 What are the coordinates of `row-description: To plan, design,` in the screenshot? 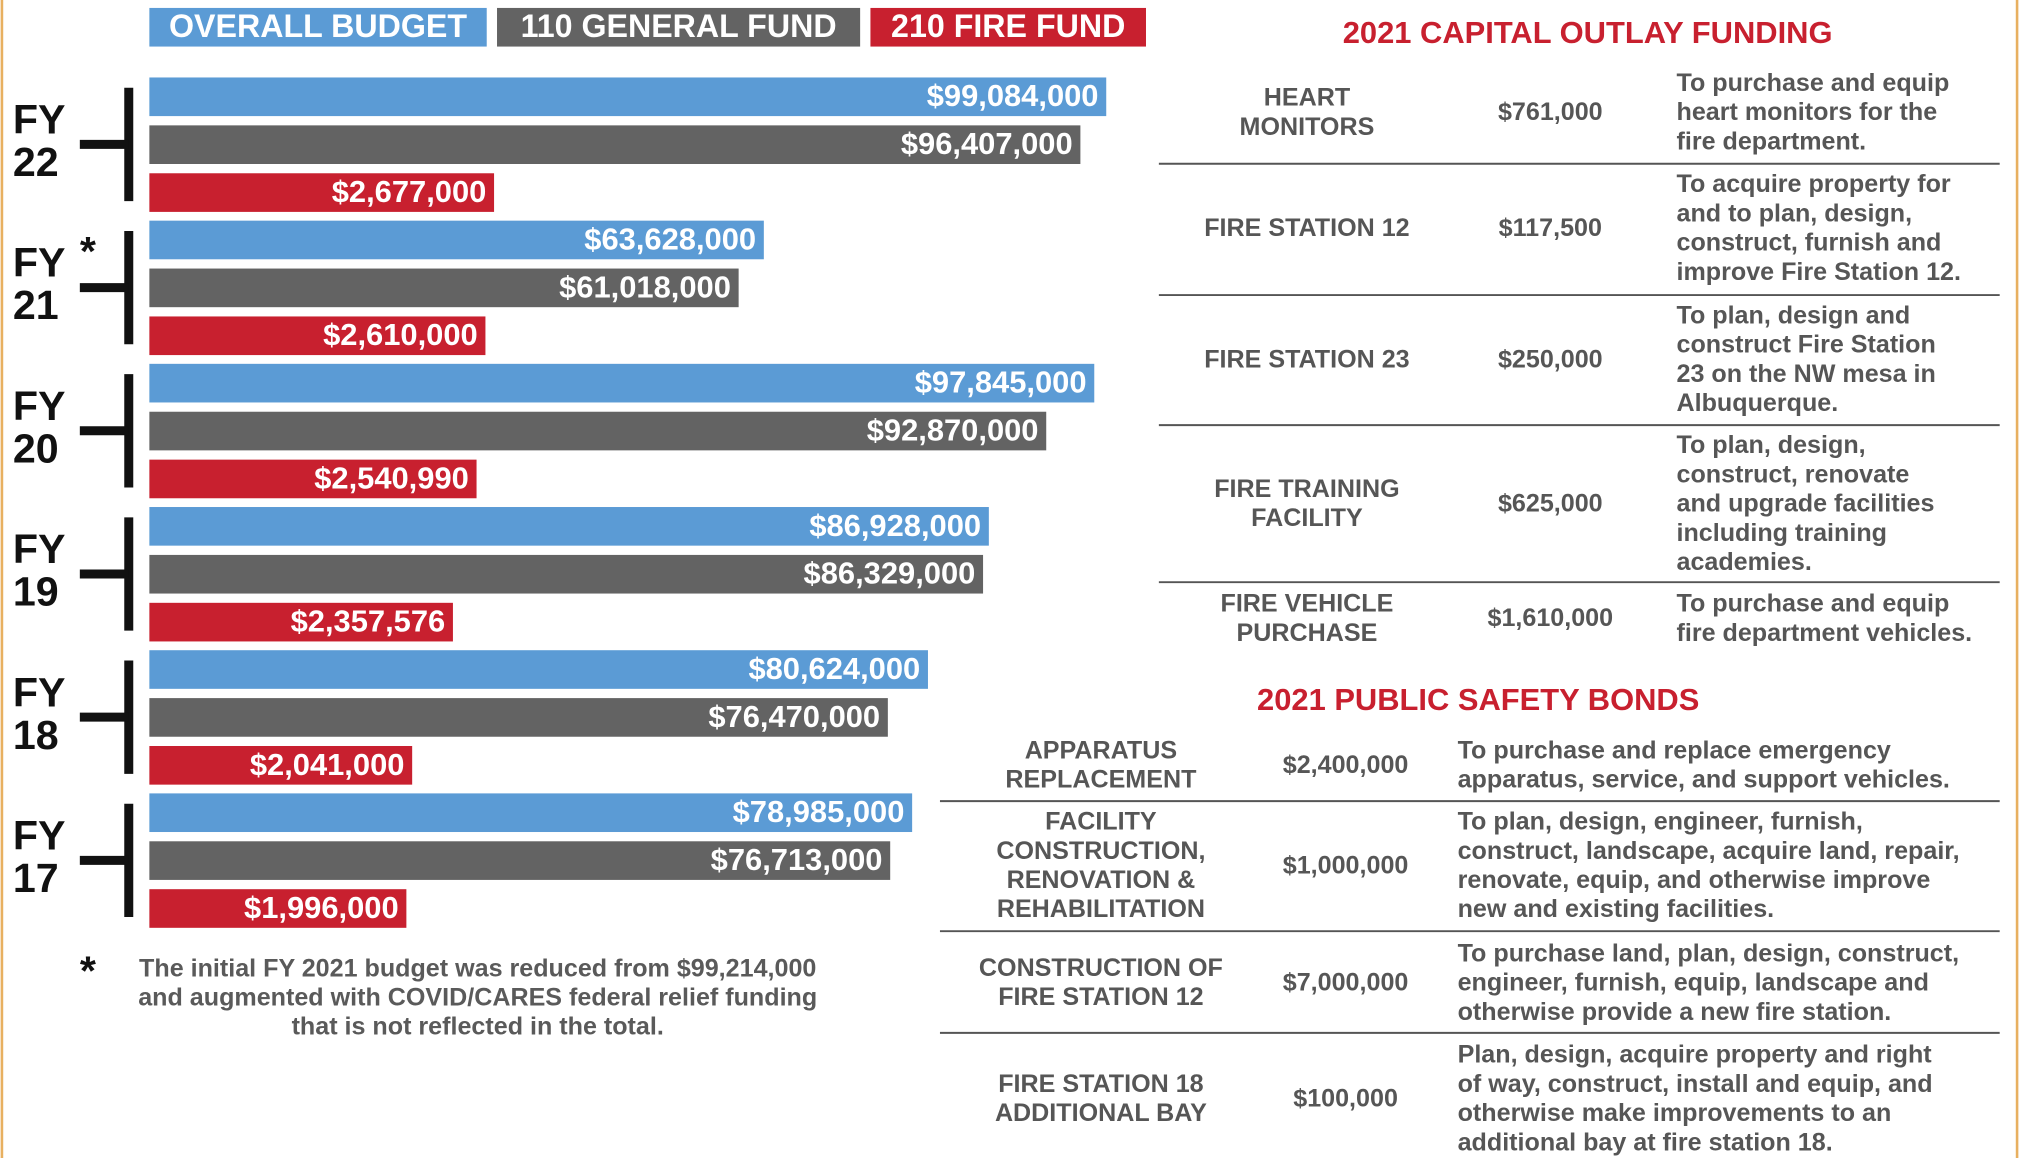 It's located at (1770, 445).